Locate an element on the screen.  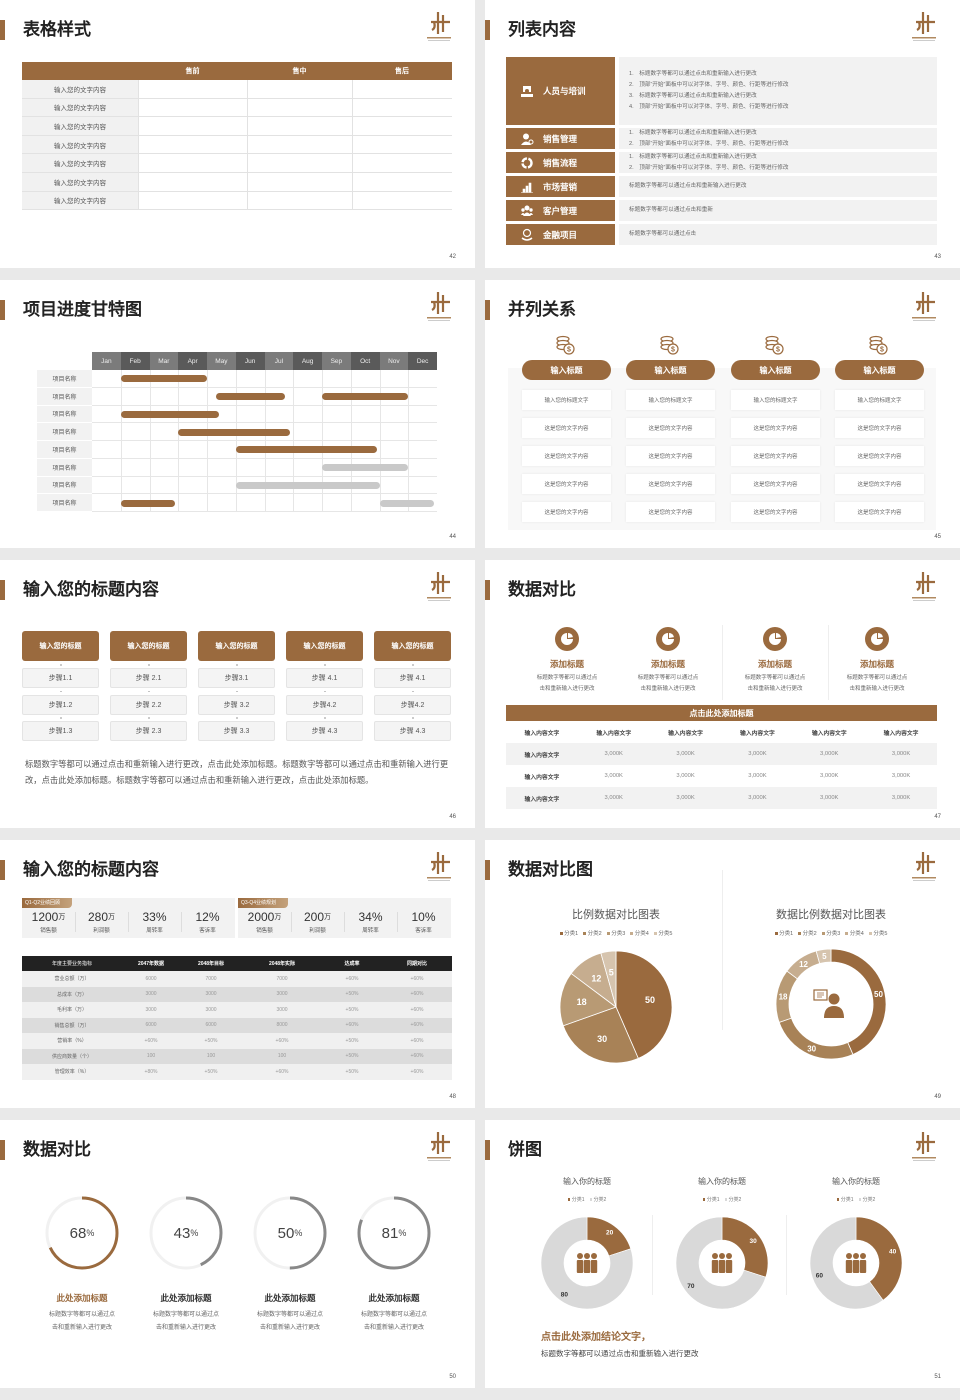
step-box: 步骤 2.3 is located at coordinates (148, 731).